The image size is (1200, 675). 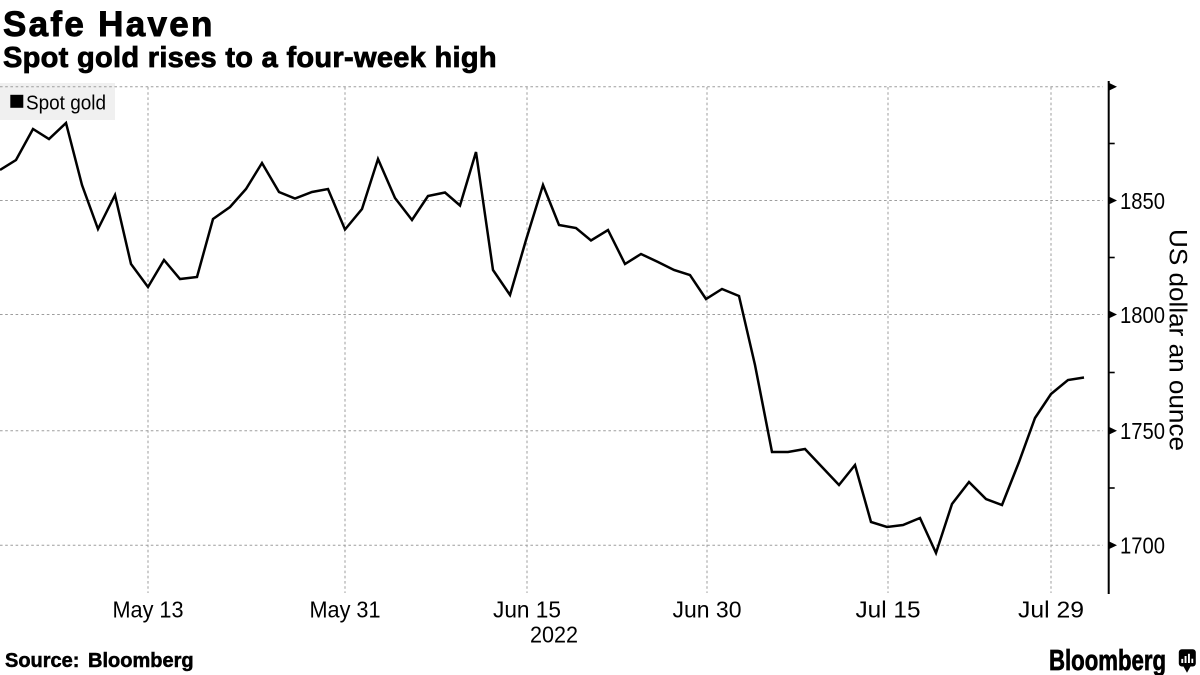 What do you see at coordinates (707, 610) in the screenshot?
I see `svg-text: Jun 30` at bounding box center [707, 610].